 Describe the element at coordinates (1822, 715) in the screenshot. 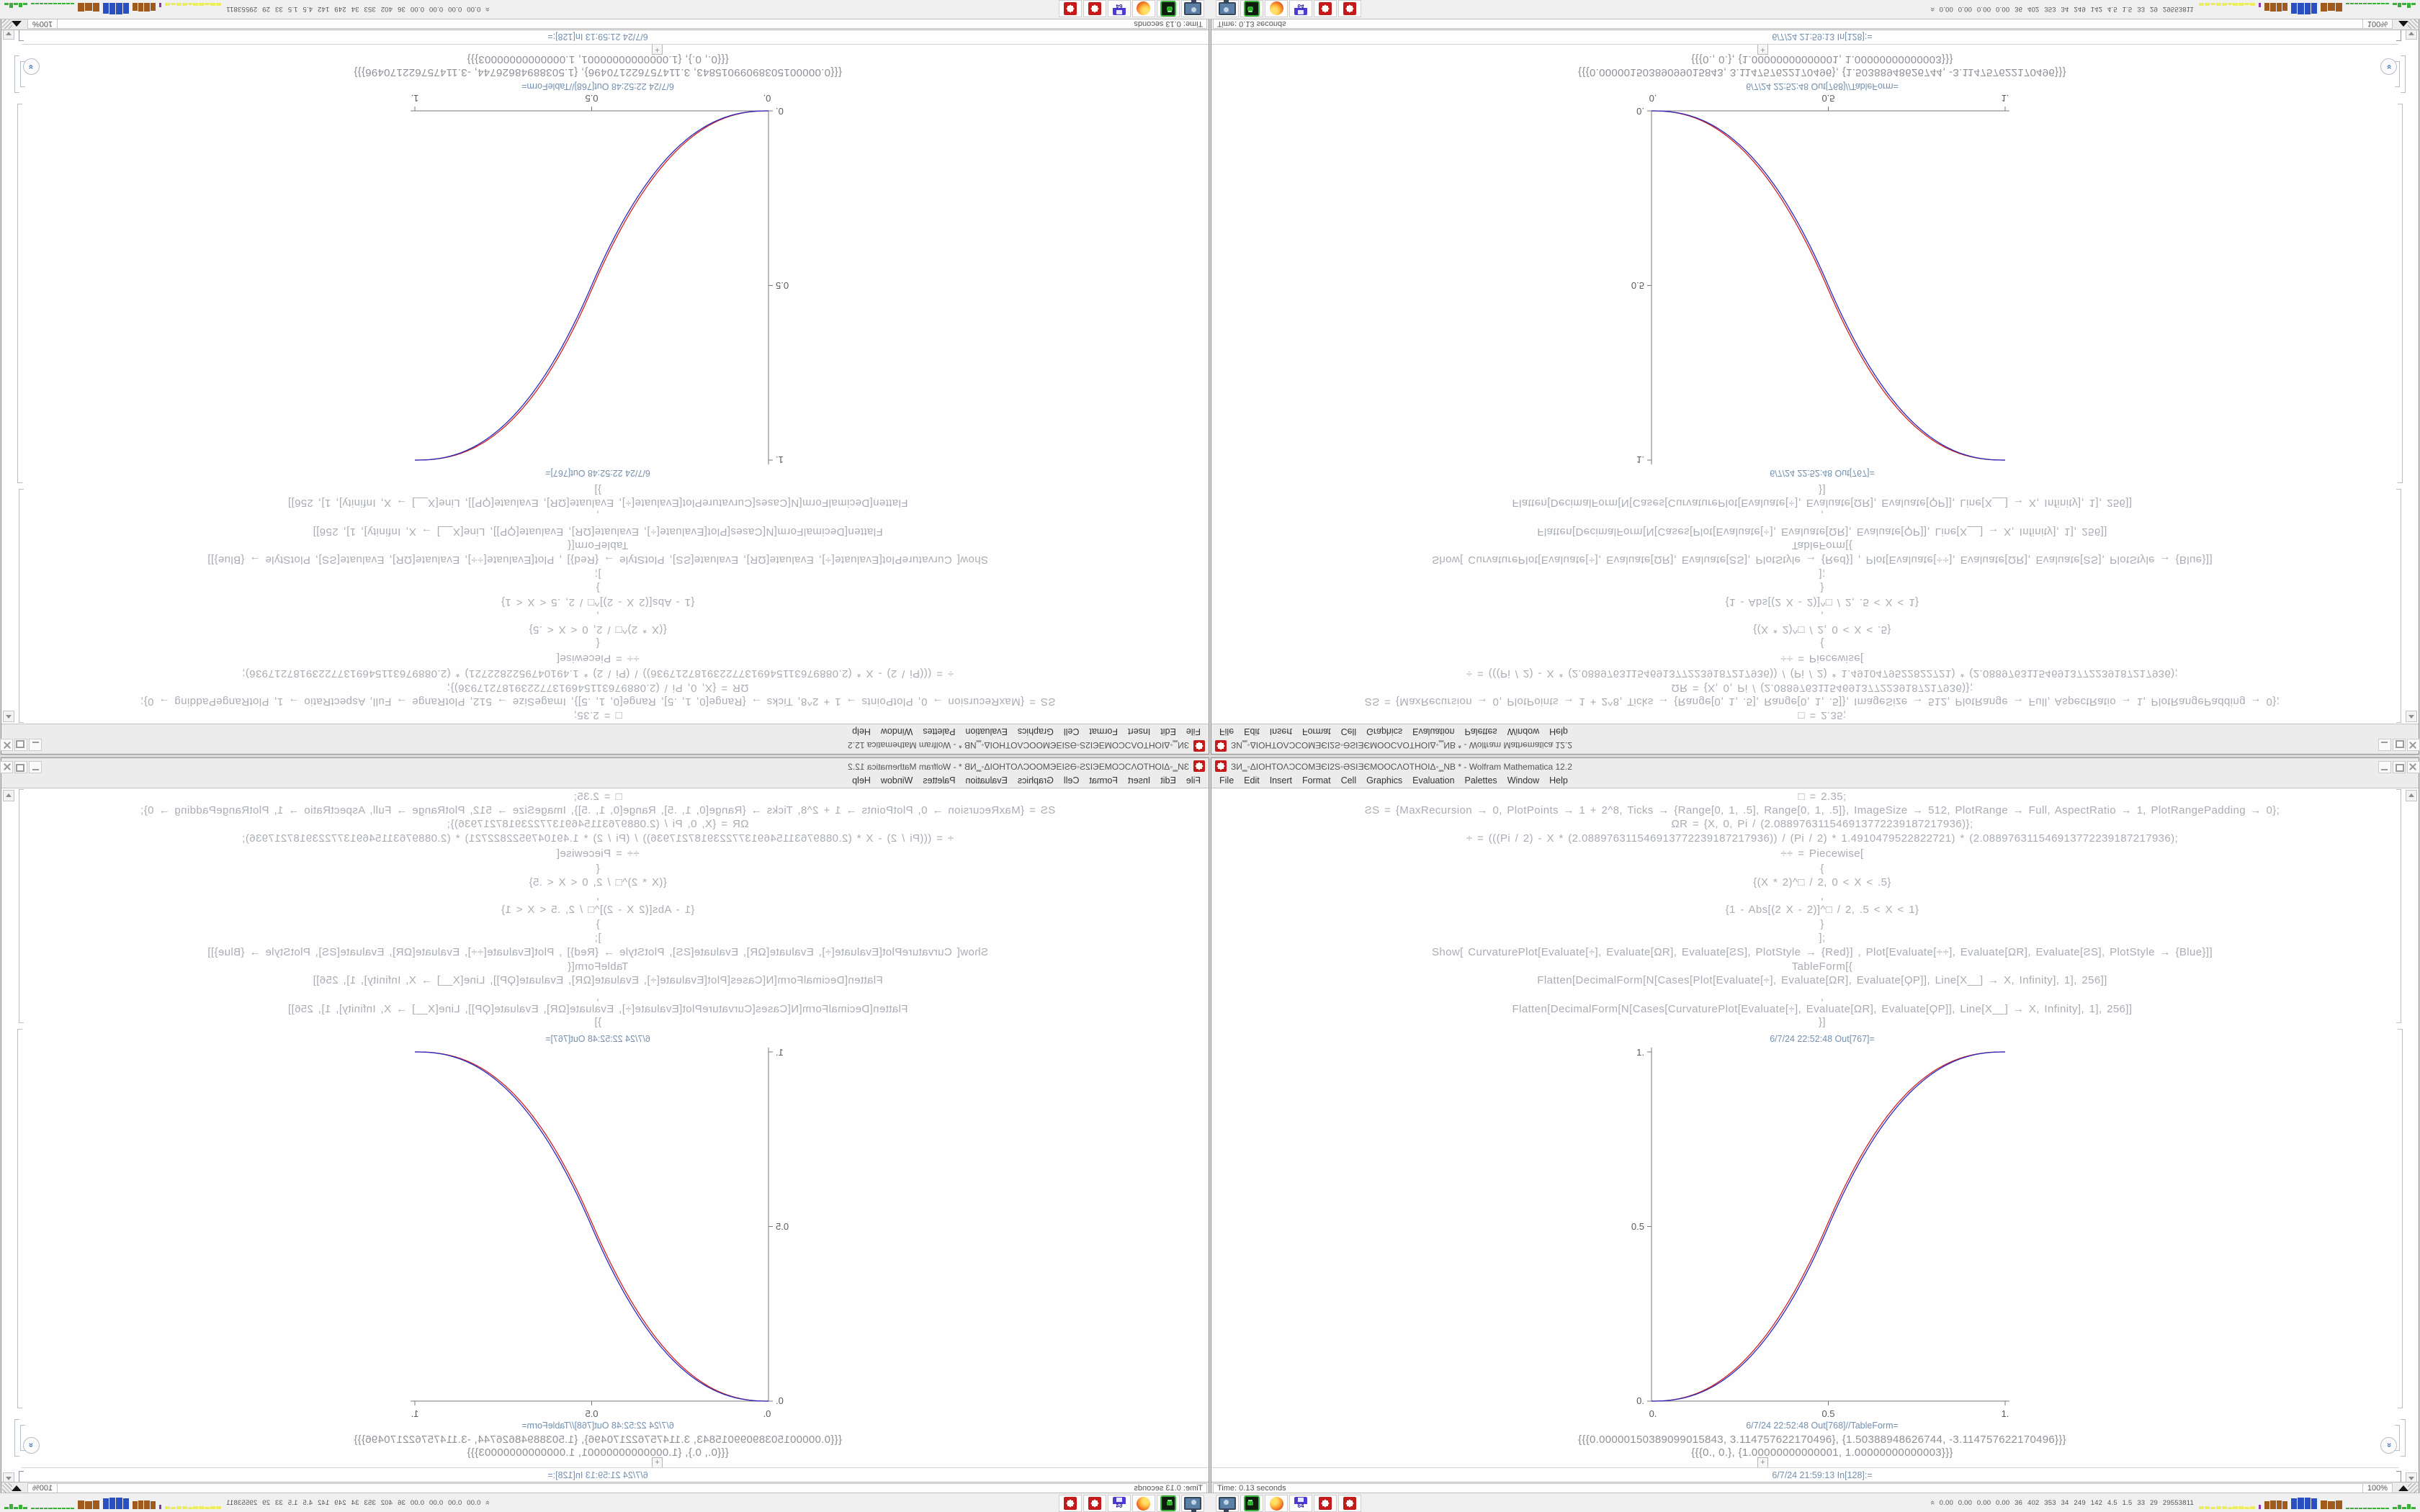

I see `code-line: □ = 2.35;` at that location.